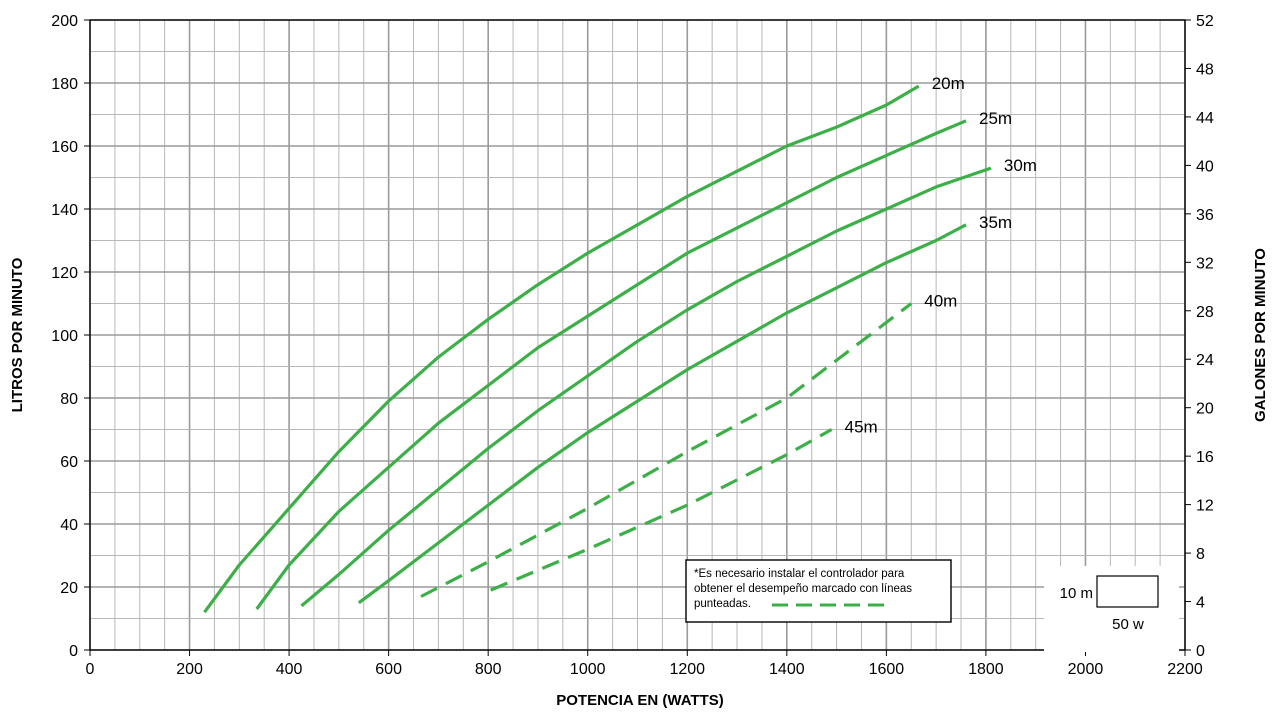 This screenshot has width=1280, height=712. I want to click on x-tick-label: 1400, so click(787, 669).